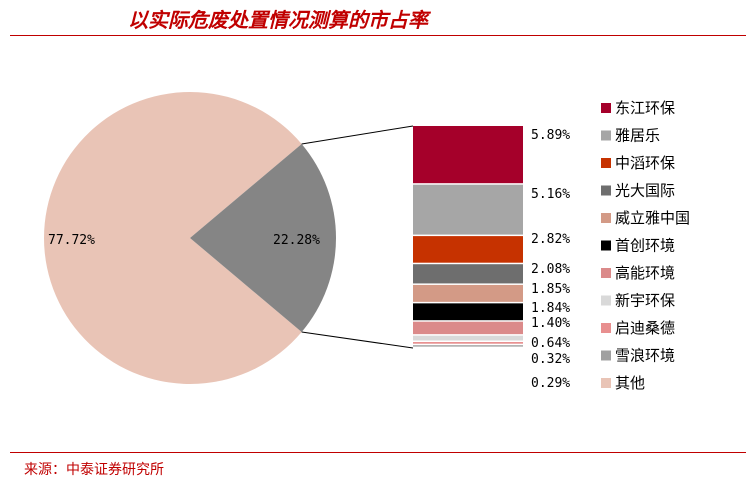 This screenshot has height=484, width=754. I want to click on bar-data-label-4: 2.08%, so click(550, 269).